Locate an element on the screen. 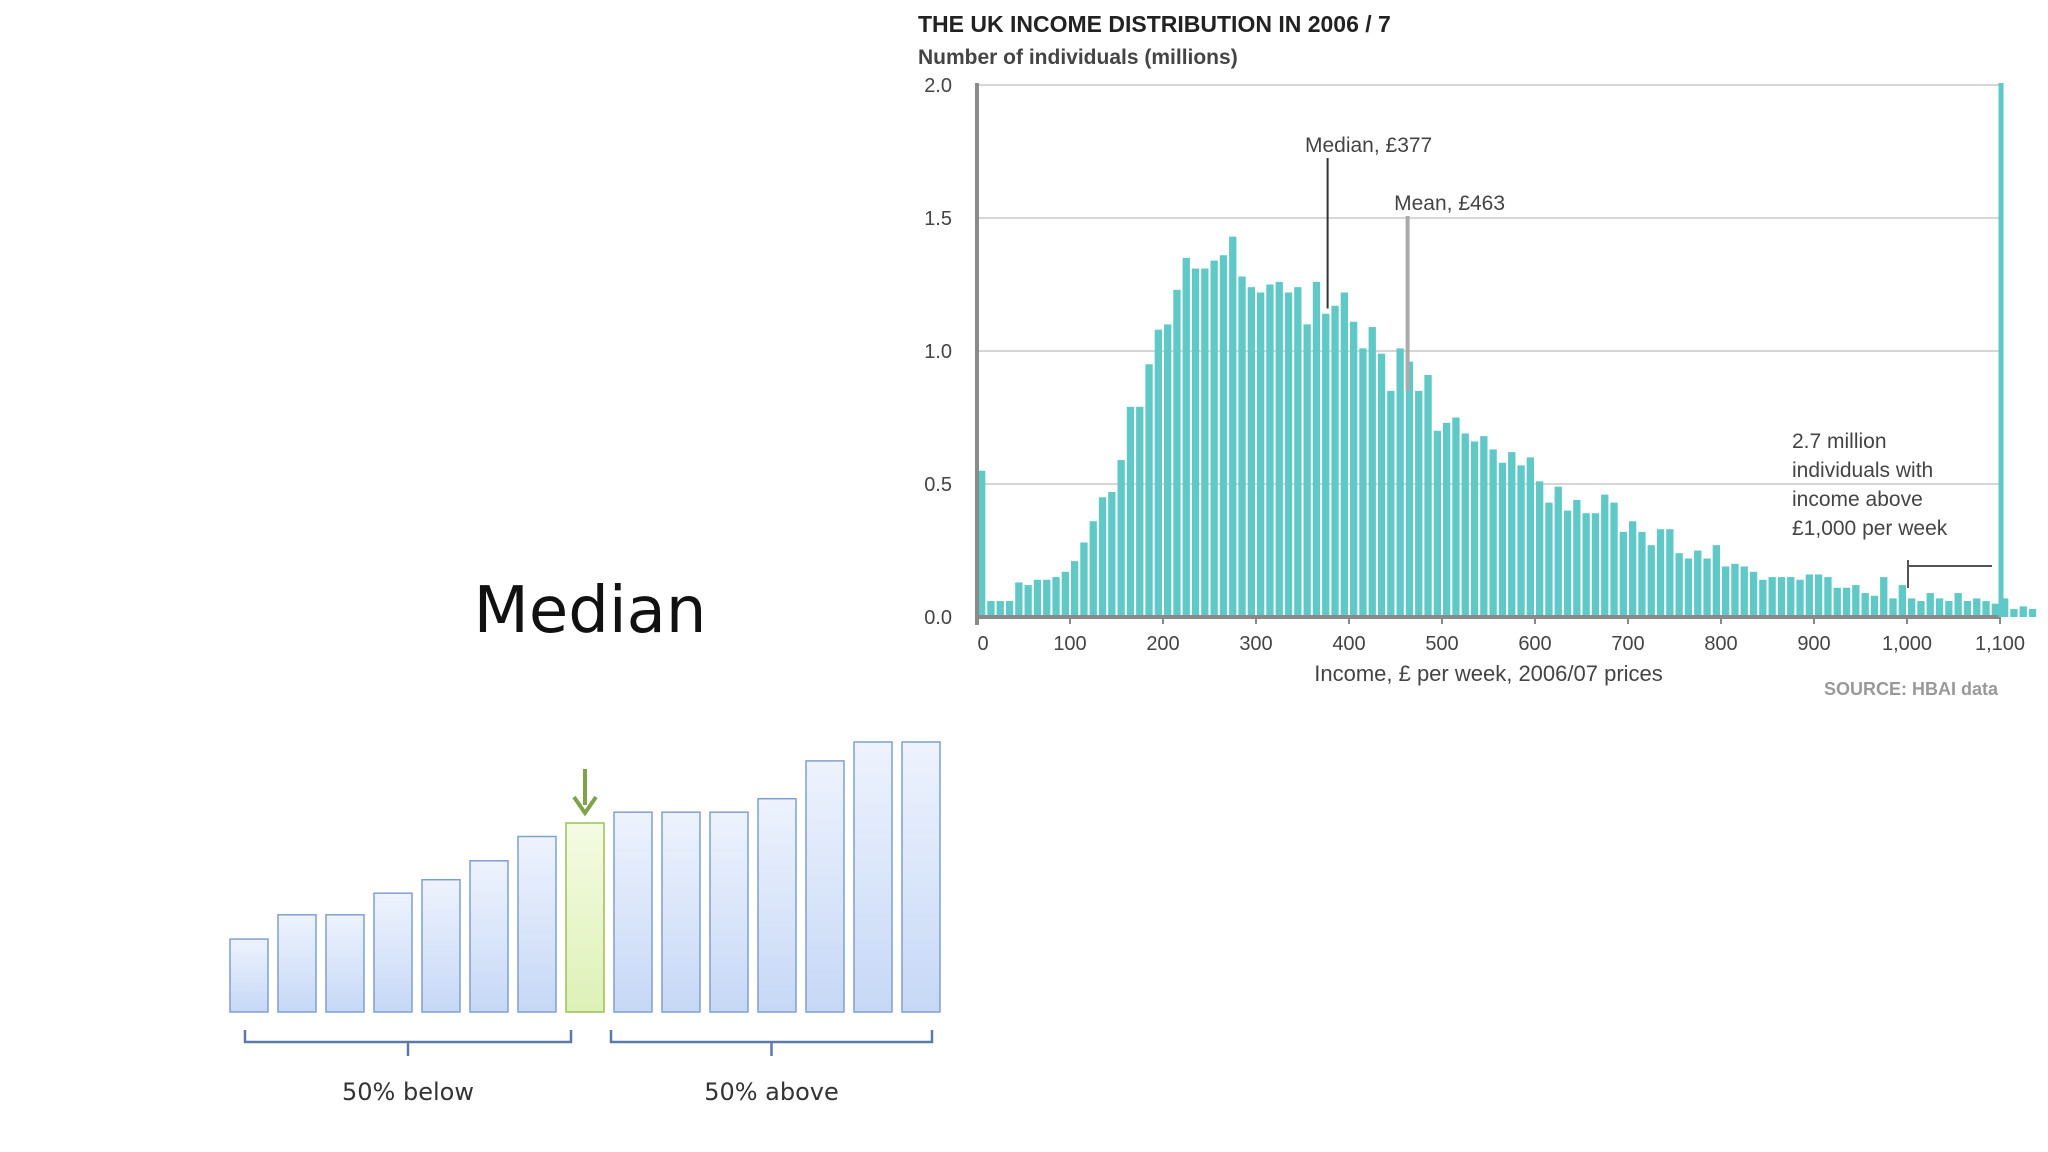  y-tick-label: 0.5 is located at coordinates (938, 485).